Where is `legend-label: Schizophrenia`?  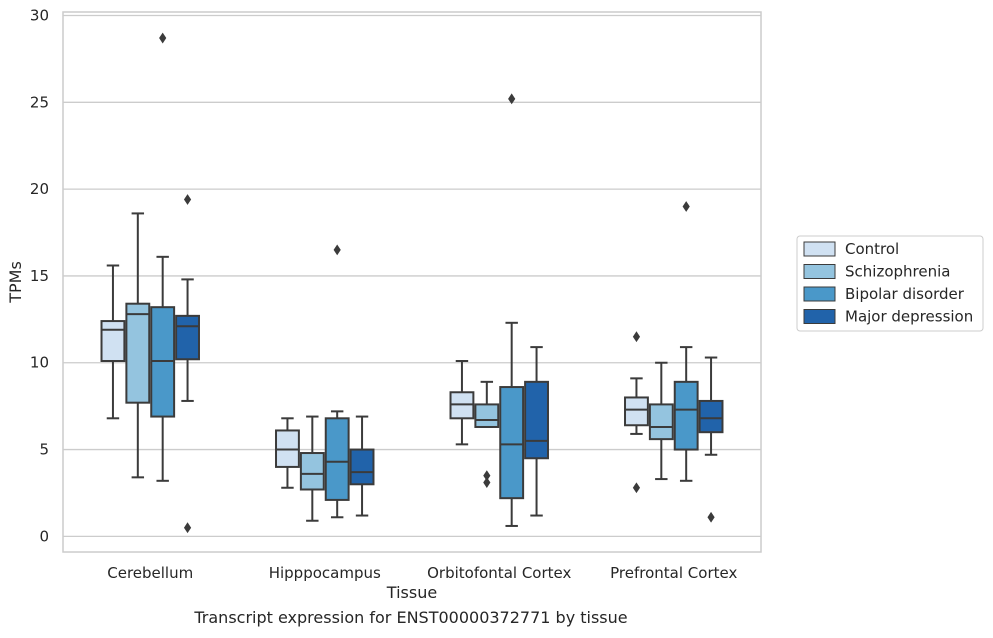
legend-label: Schizophrenia is located at coordinates (897, 272).